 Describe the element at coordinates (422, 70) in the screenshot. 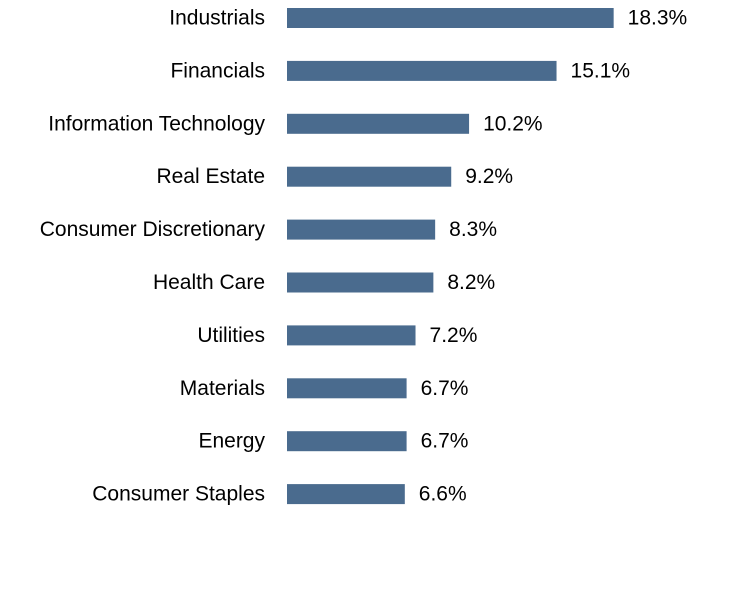

I see `bar-financials` at that location.